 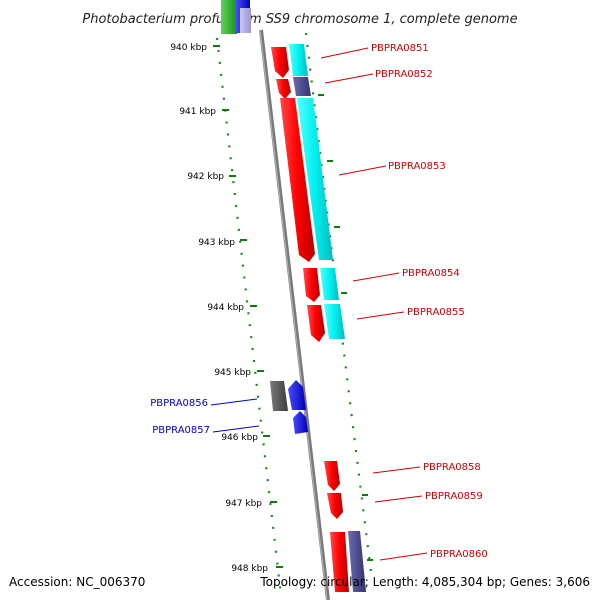 I want to click on gene-label: PBPRA0860, so click(x=459, y=554).